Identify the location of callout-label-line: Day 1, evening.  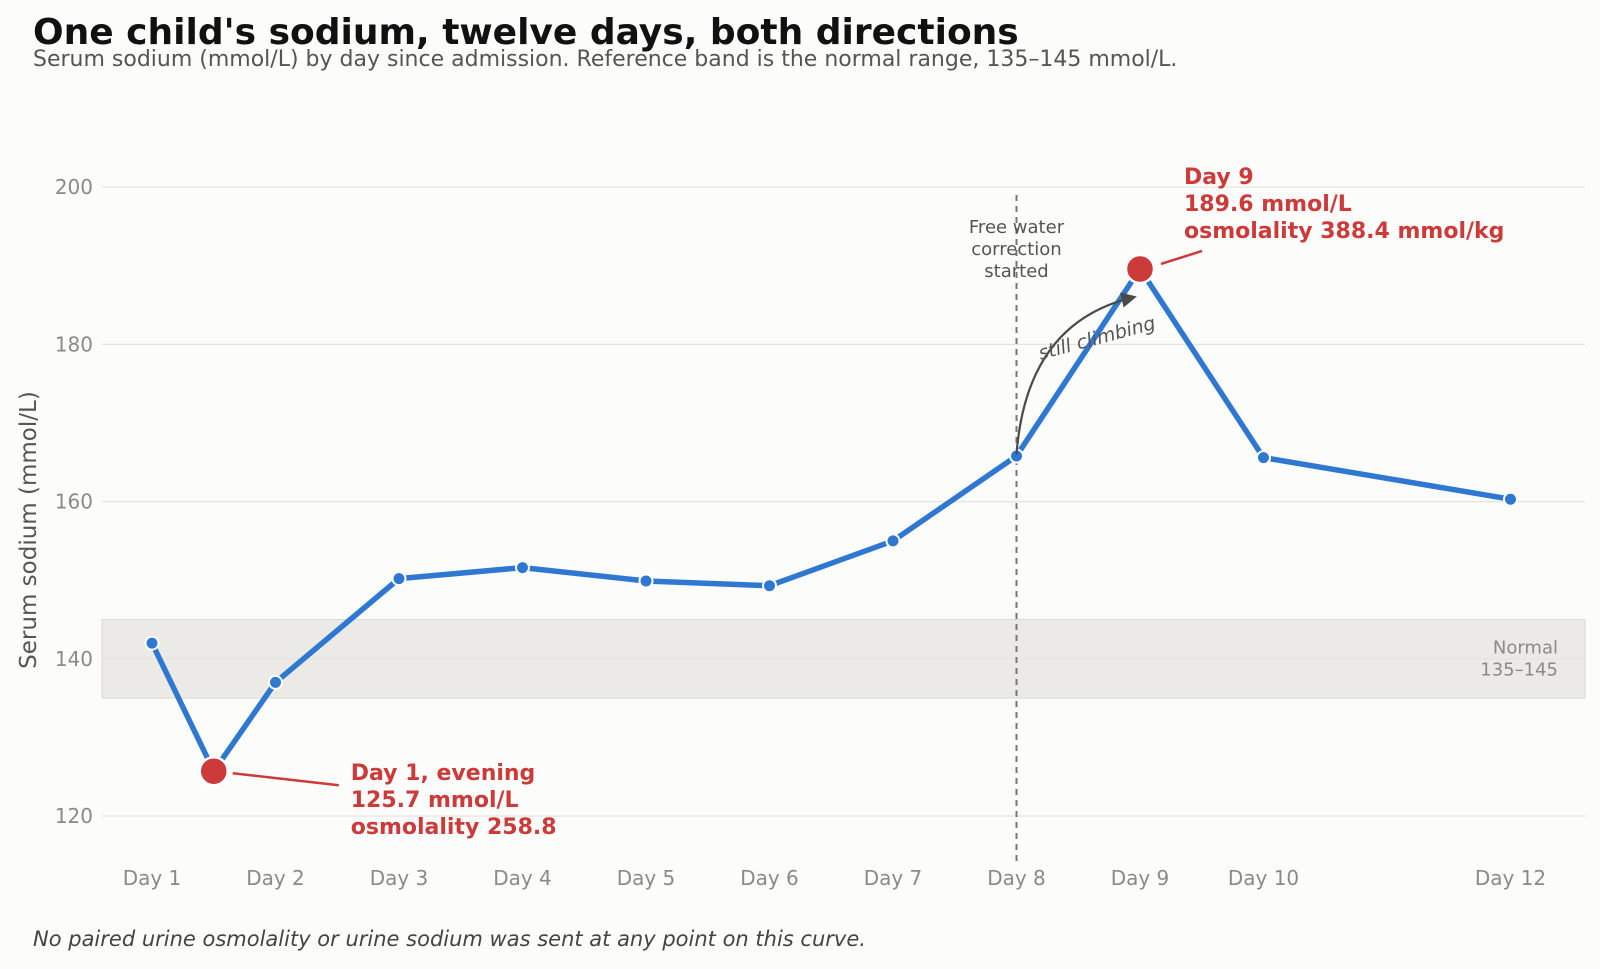
(443, 773).